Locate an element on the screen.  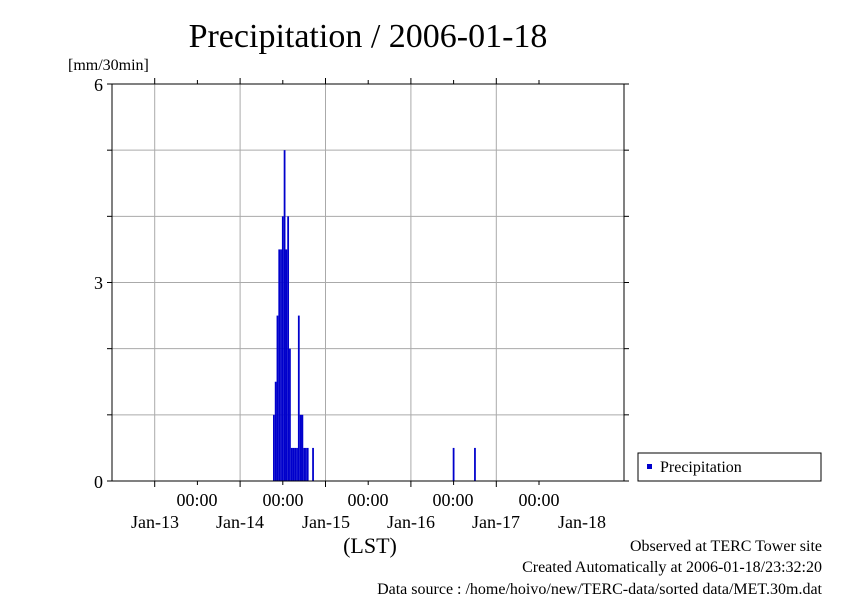
x-date-tick-label: Jan-16 is located at coordinates (411, 522).